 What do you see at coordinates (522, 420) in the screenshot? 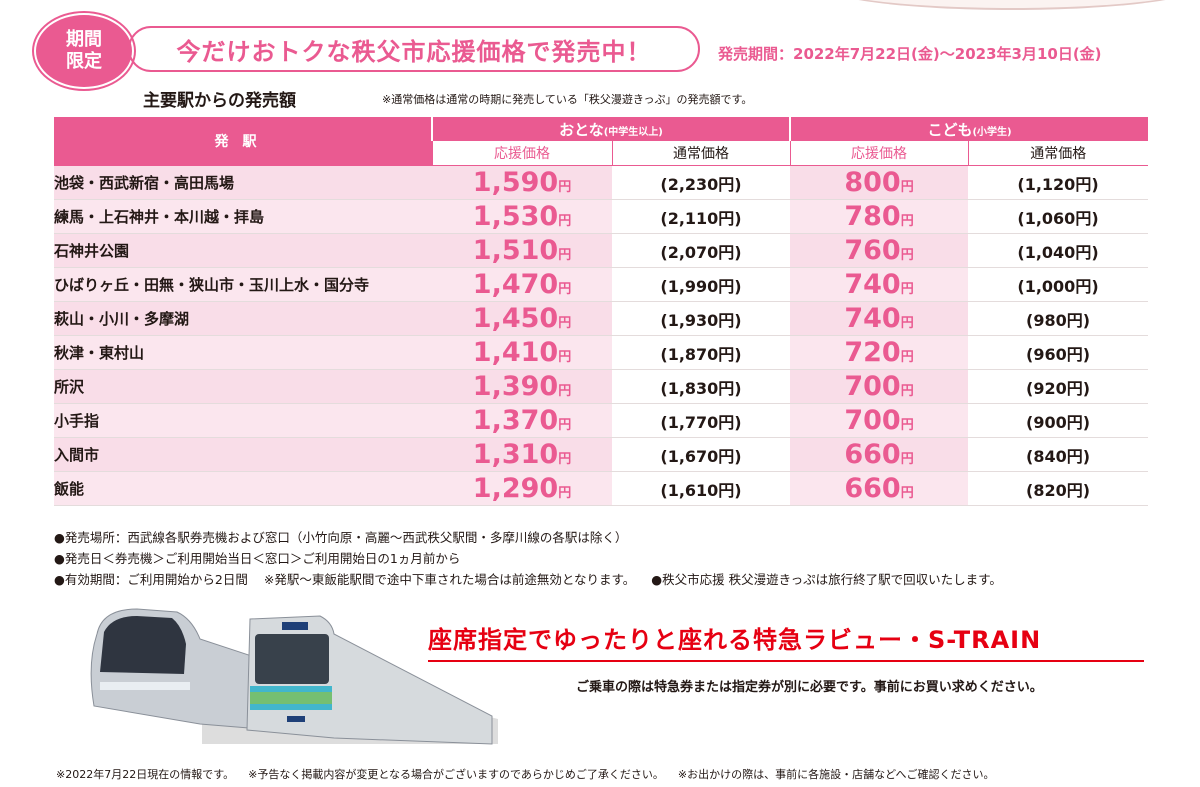
I see `adult-support-price: 1,370円` at bounding box center [522, 420].